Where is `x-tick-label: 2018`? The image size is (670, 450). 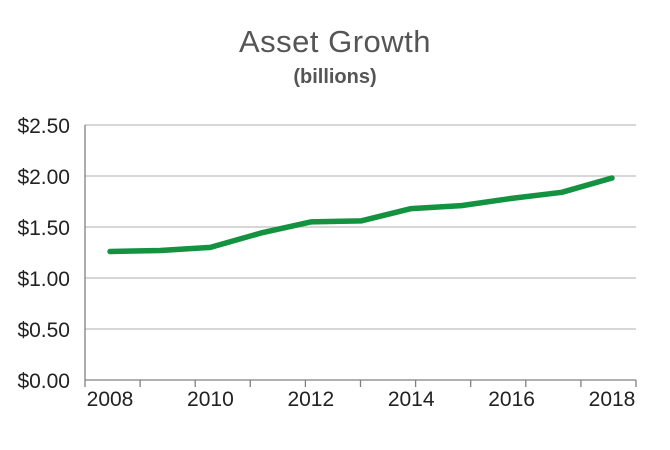 x-tick-label: 2018 is located at coordinates (612, 399).